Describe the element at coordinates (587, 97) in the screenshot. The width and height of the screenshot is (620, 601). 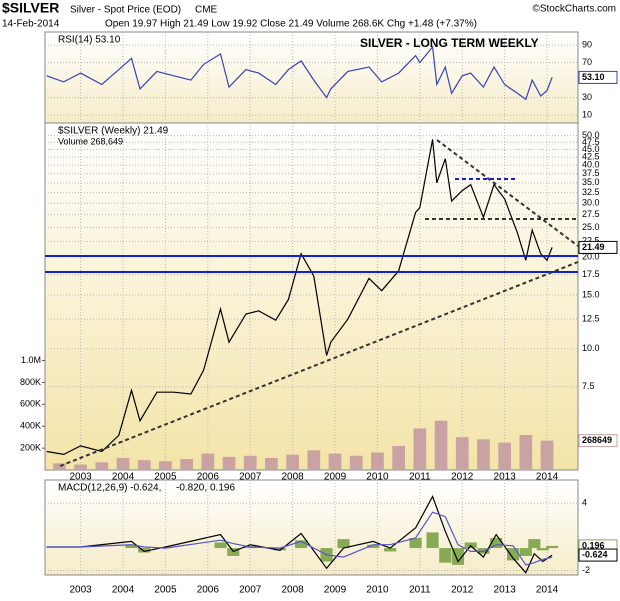
I see `y-tick-label: 30` at that location.